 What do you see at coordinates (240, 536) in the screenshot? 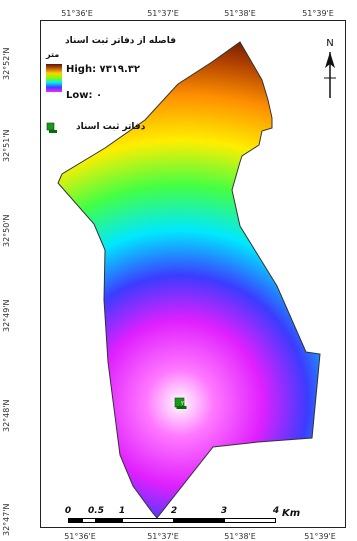
I see `longitude-tick-bottom: 51°38'E` at bounding box center [240, 536].